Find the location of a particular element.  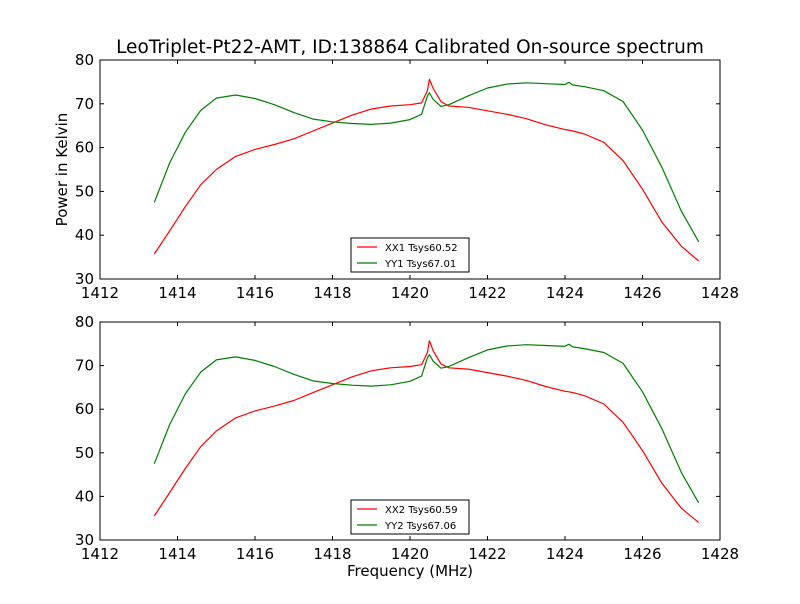

legend-label-yy: YY2 Tsys67.06 is located at coordinates (420, 526).